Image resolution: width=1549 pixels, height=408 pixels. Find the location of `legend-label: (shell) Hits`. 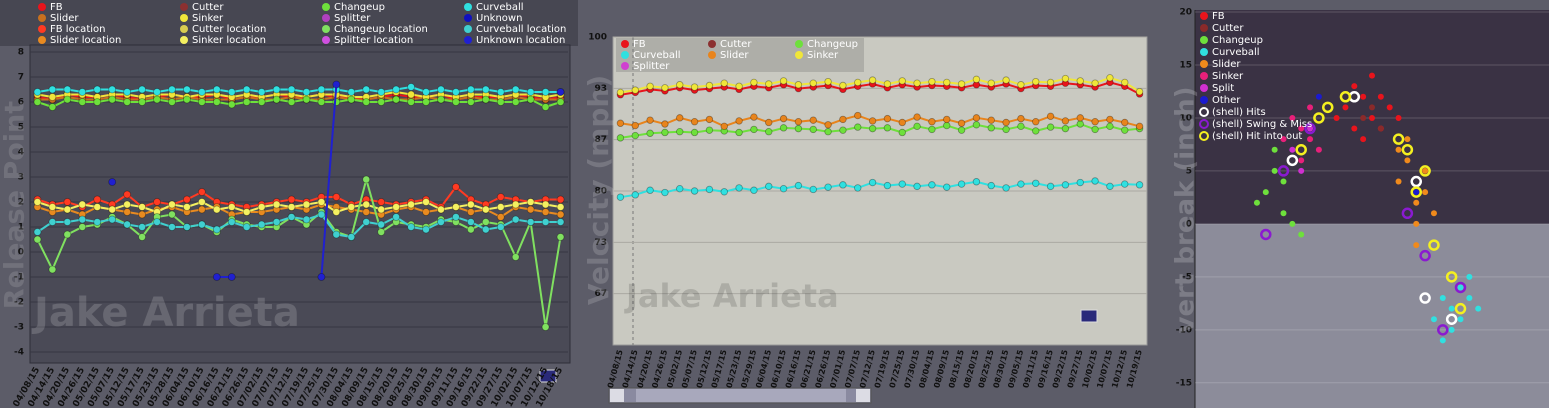

legend-label: (shell) Hits is located at coordinates (1239, 112).